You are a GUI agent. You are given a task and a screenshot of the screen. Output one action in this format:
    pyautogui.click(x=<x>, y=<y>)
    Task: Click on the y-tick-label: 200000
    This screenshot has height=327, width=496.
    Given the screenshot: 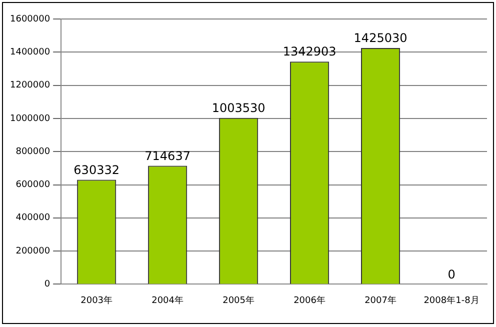 What is the action you would take?
    pyautogui.click(x=33, y=251)
    